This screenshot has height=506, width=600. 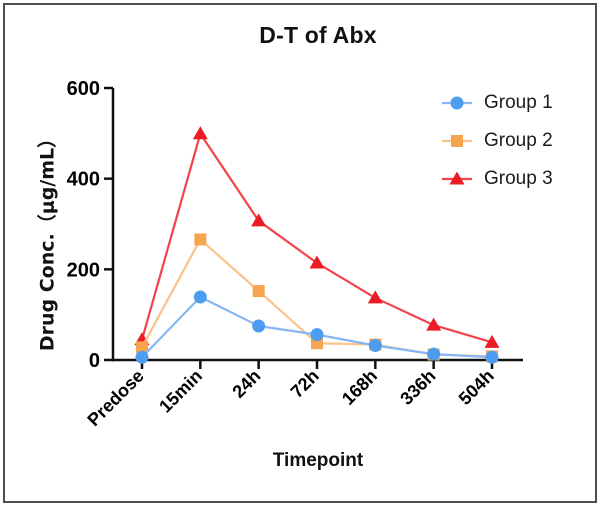 What do you see at coordinates (180, 391) in the screenshot?
I see `x-tick-label: 15min` at bounding box center [180, 391].